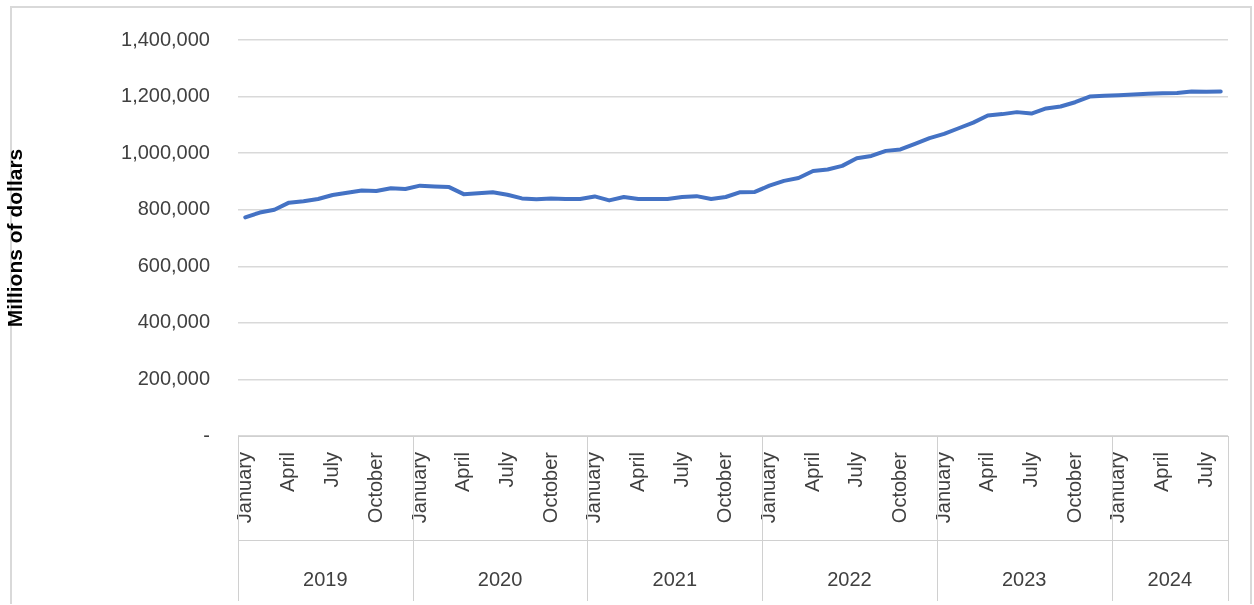 This screenshot has height=605, width=1254. What do you see at coordinates (206, 434) in the screenshot?
I see `y-tick-label: -` at bounding box center [206, 434].